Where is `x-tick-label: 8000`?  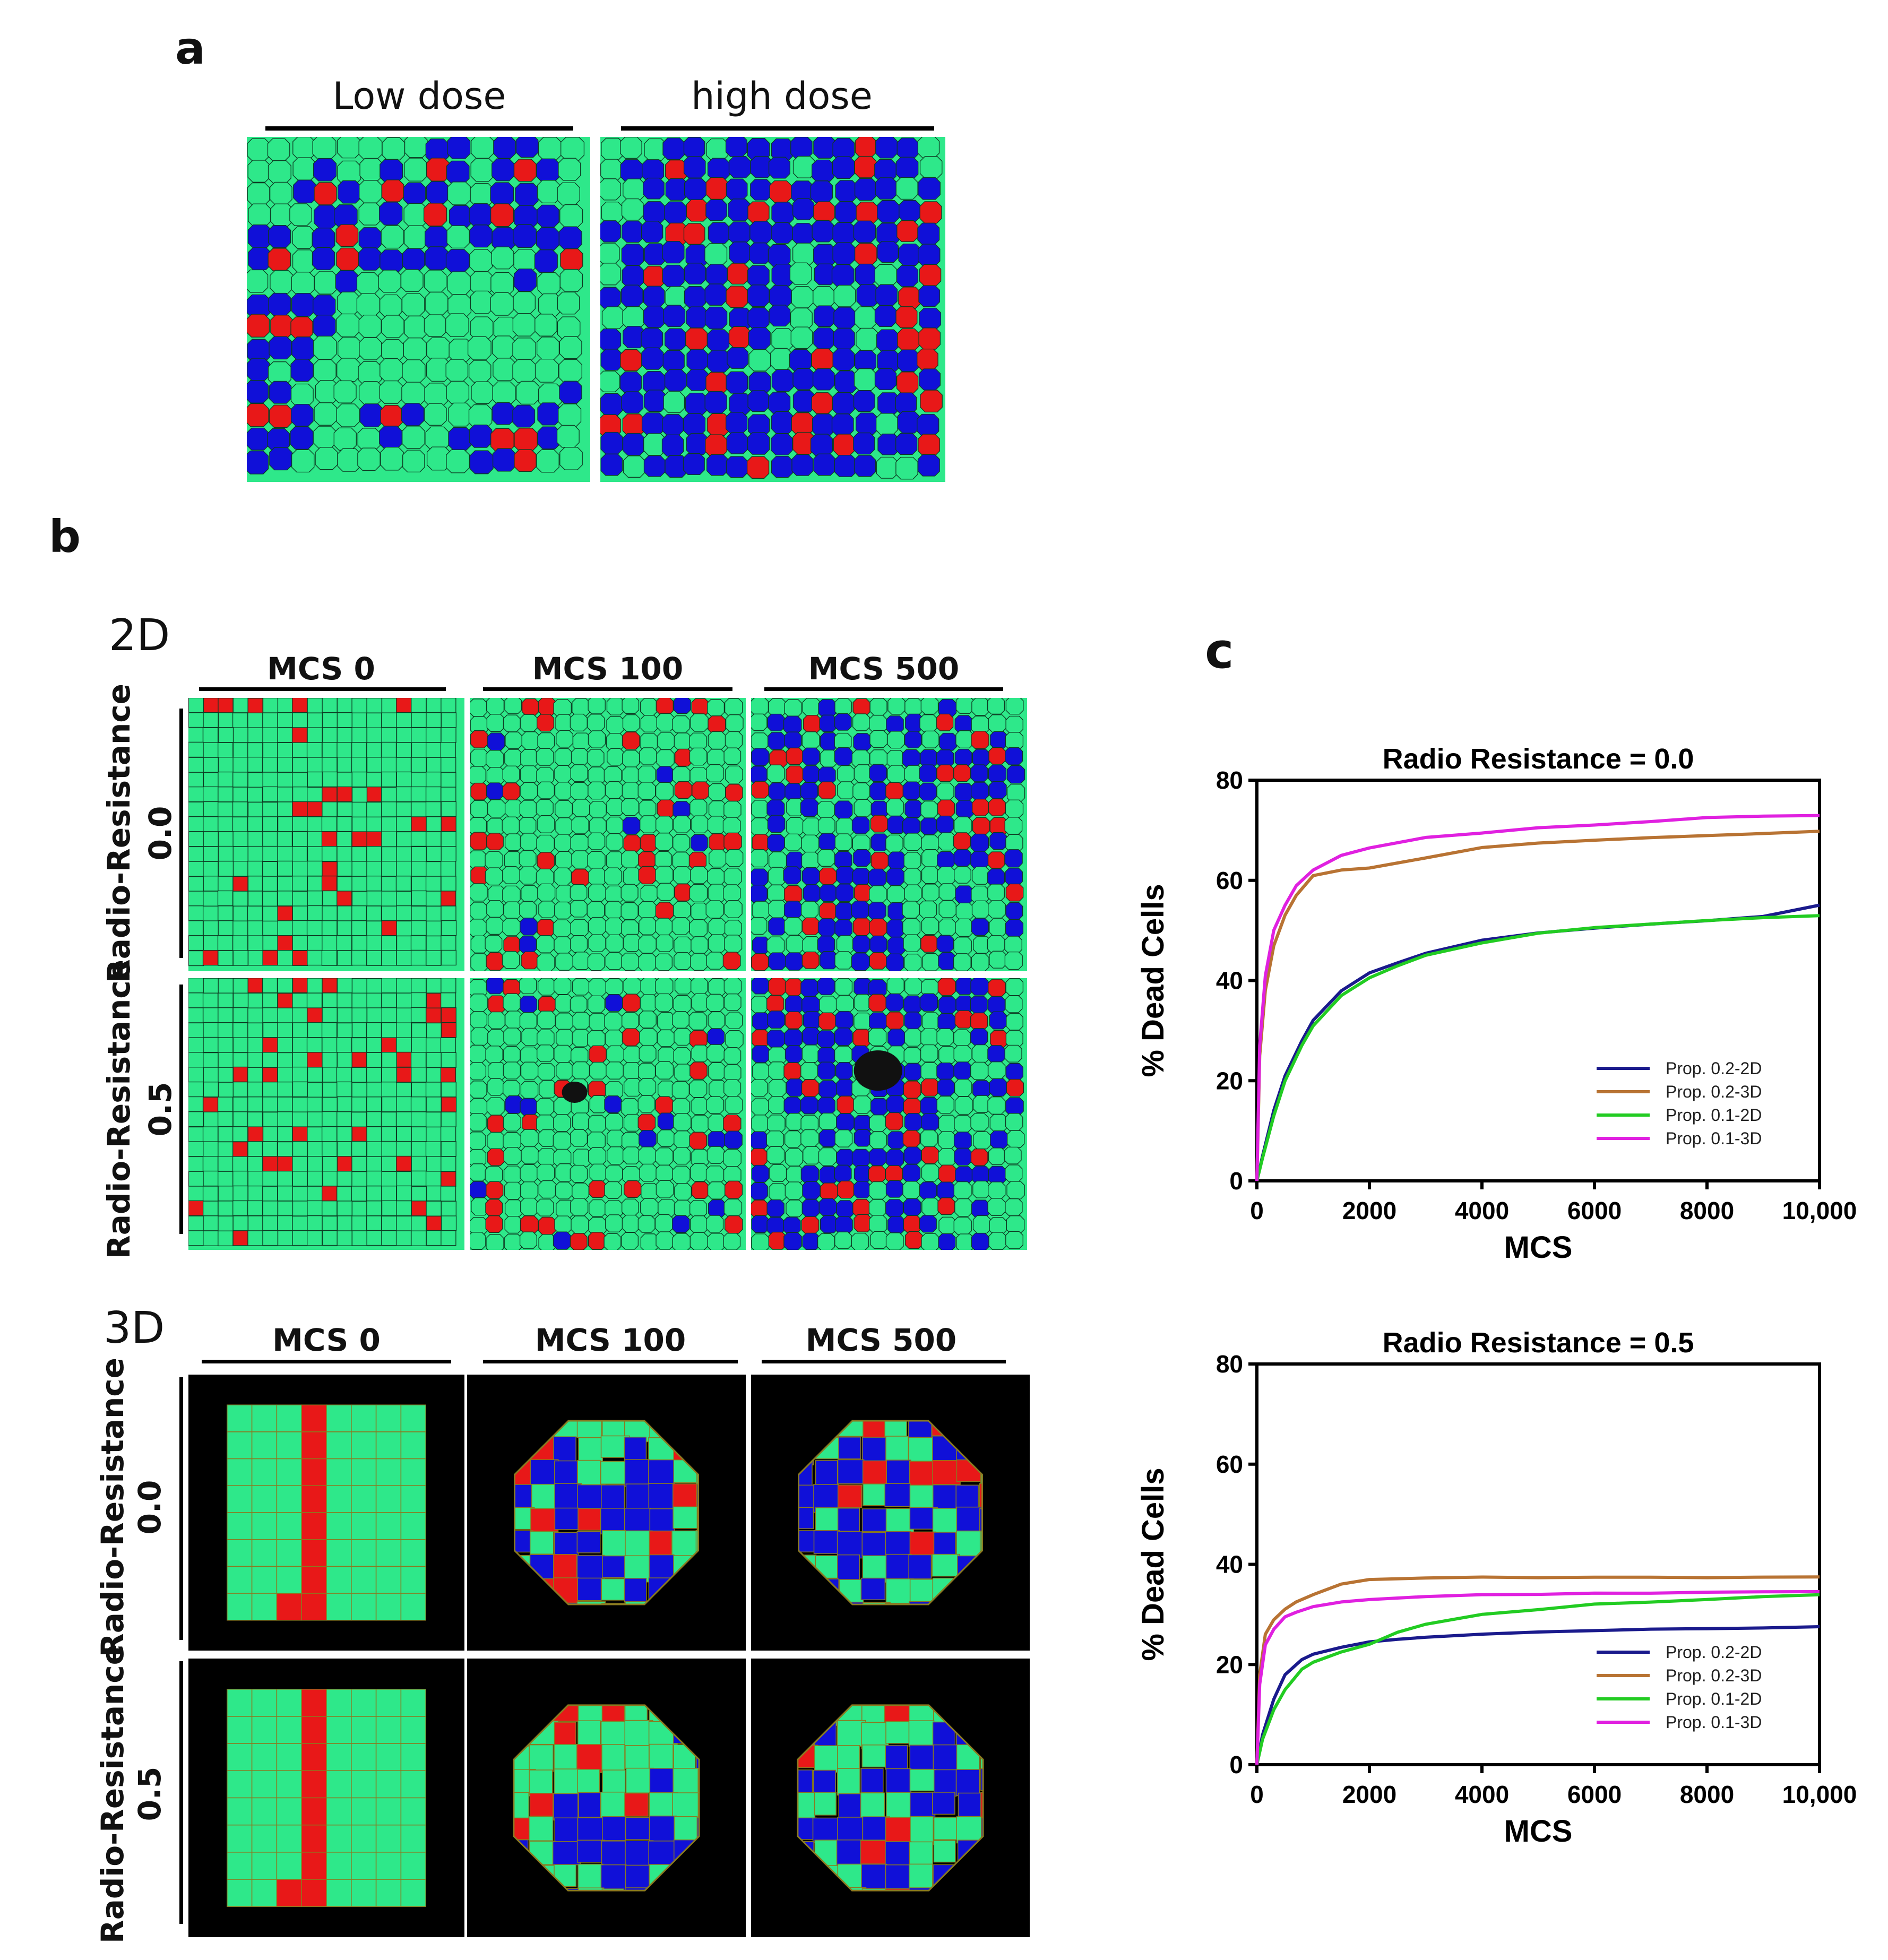
x-tick-label: 8000 is located at coordinates (1707, 1210).